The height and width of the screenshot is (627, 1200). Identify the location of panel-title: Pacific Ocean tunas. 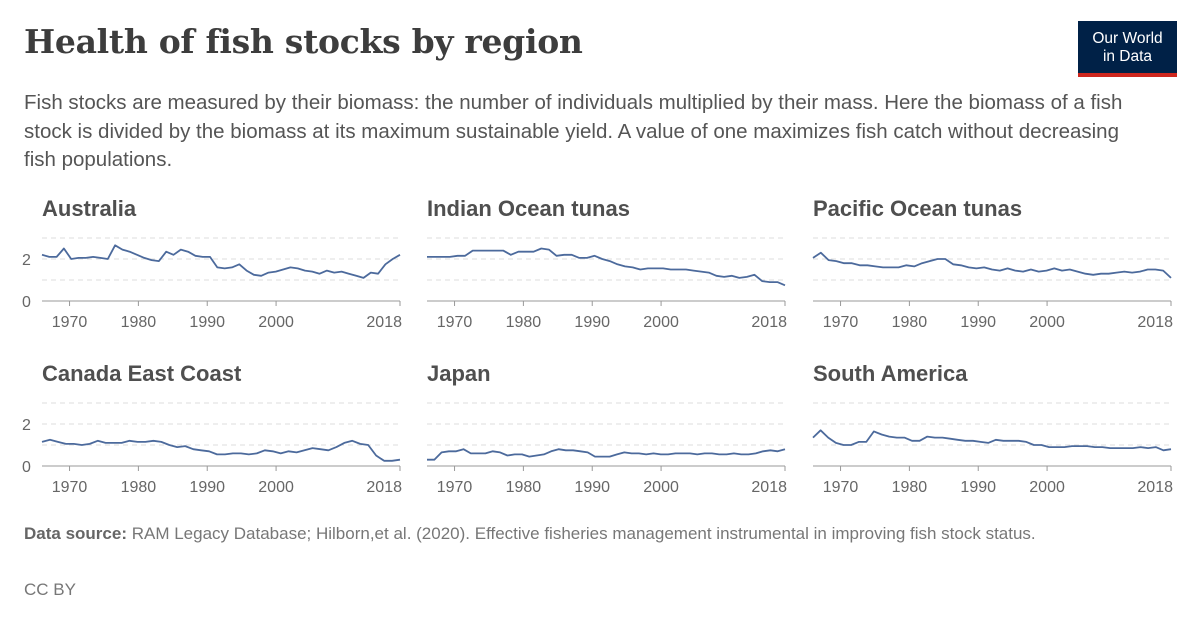
(917, 208).